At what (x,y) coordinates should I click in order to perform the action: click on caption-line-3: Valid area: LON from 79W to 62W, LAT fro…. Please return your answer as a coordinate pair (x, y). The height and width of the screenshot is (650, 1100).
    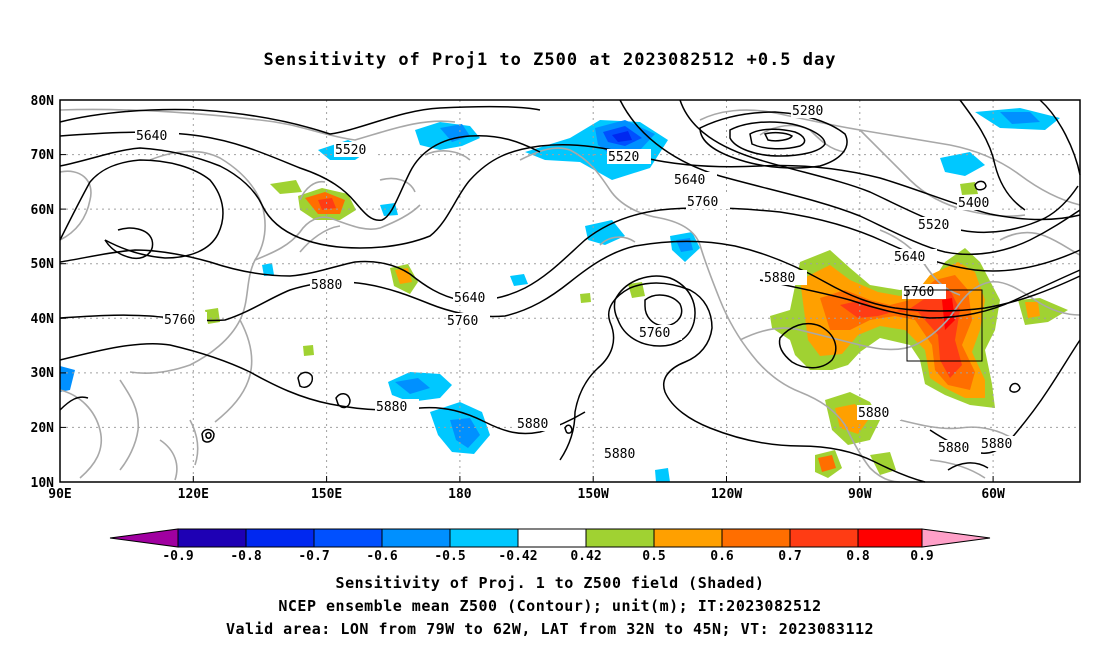
    Looking at the image, I should click on (550, 629).